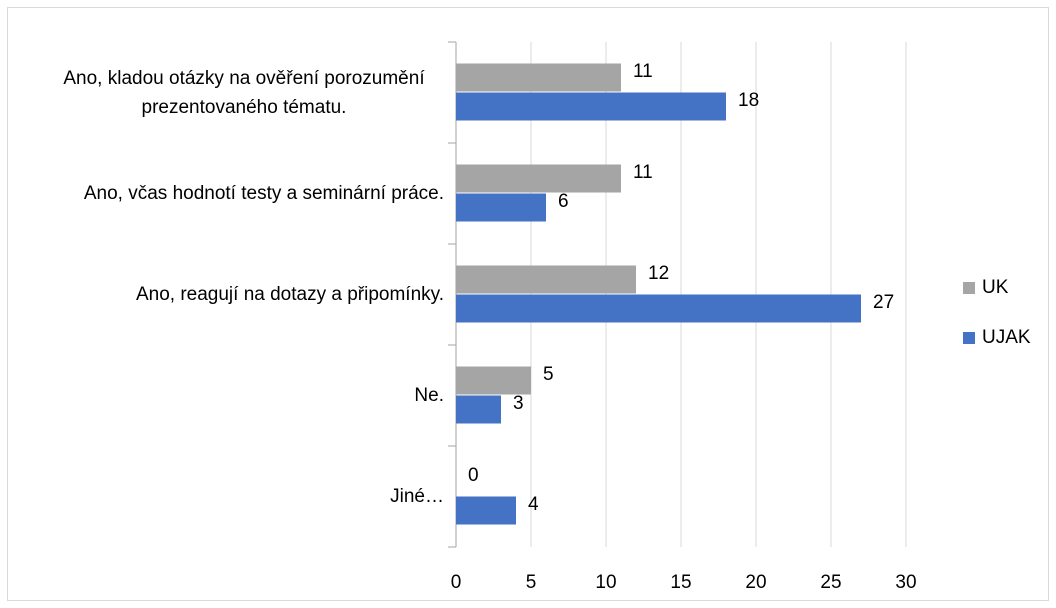 Image resolution: width=1056 pixels, height=608 pixels. I want to click on category-label-box: Ano, reagují na dotazy a připomínky., so click(227, 294).